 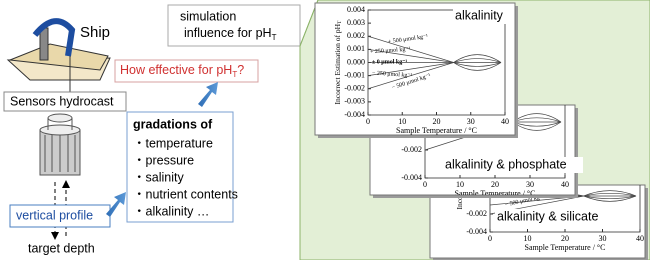 I want to click on simulation-box, so click(x=234, y=25).